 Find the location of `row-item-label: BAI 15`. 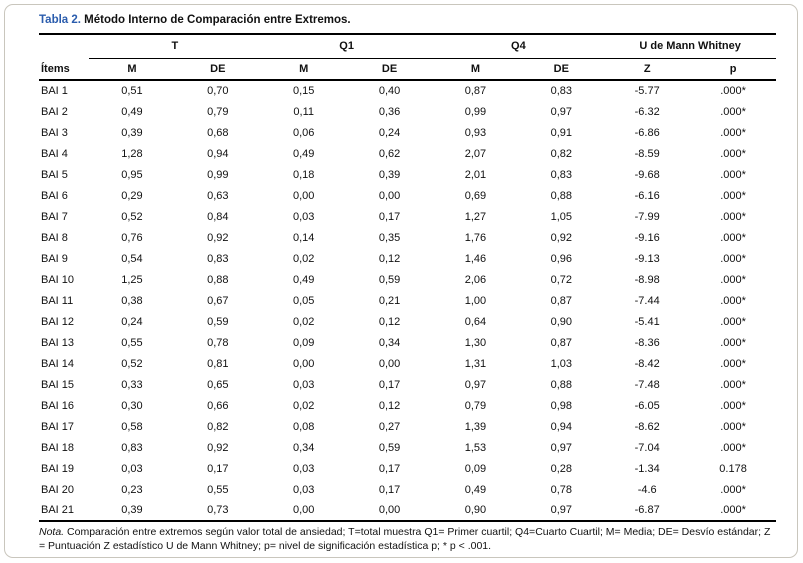

row-item-label: BAI 15 is located at coordinates (58, 384).